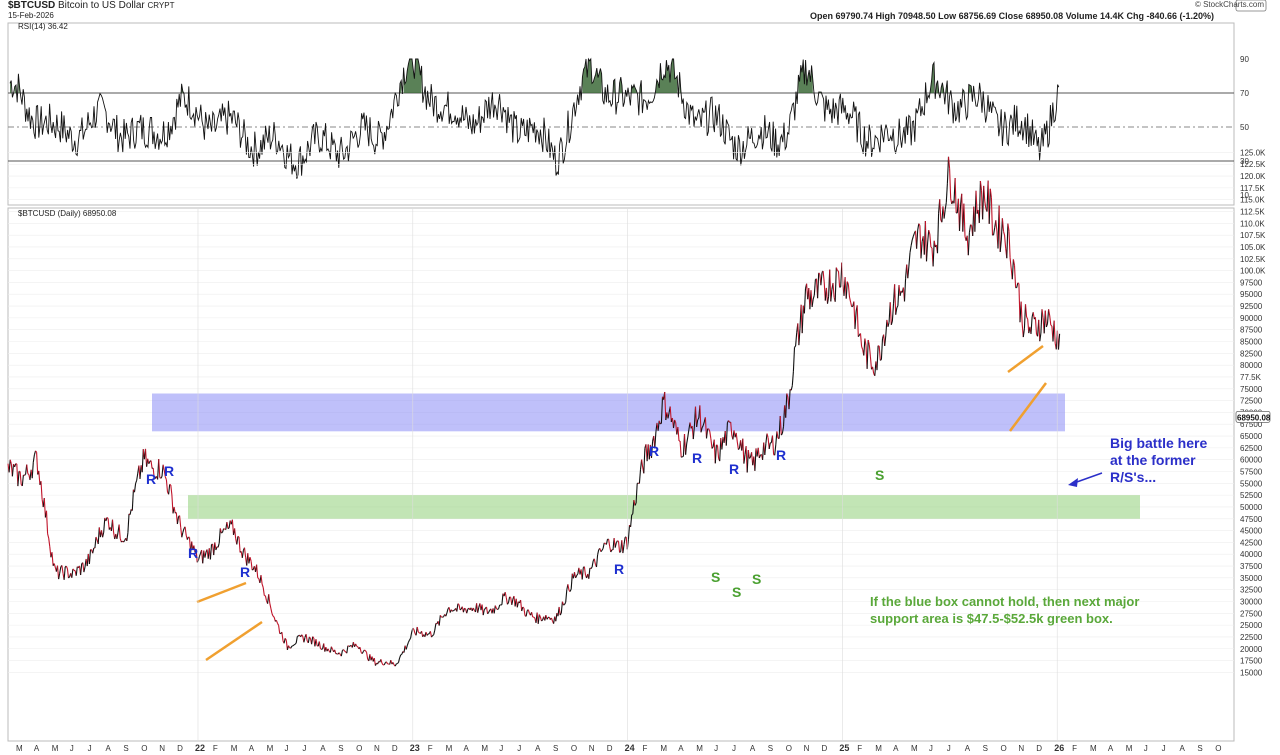 The height and width of the screenshot is (755, 1280). I want to click on price-tick-label: 122.5K, so click(1253, 164).